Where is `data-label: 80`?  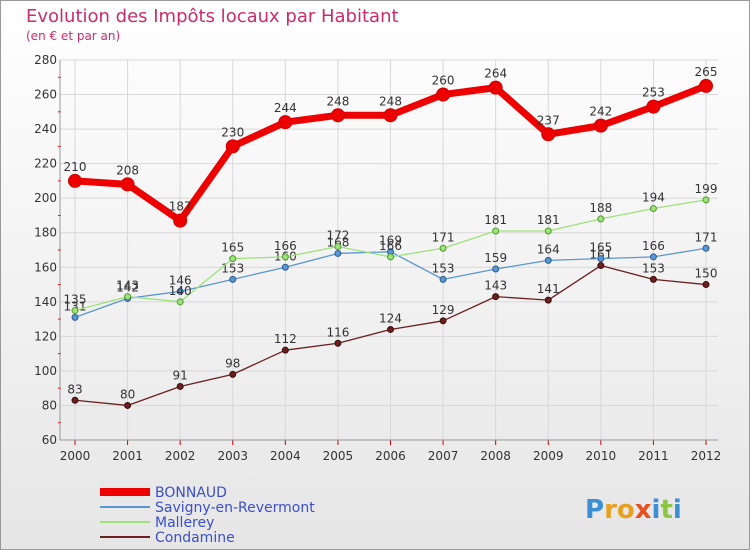 data-label: 80 is located at coordinates (127, 394).